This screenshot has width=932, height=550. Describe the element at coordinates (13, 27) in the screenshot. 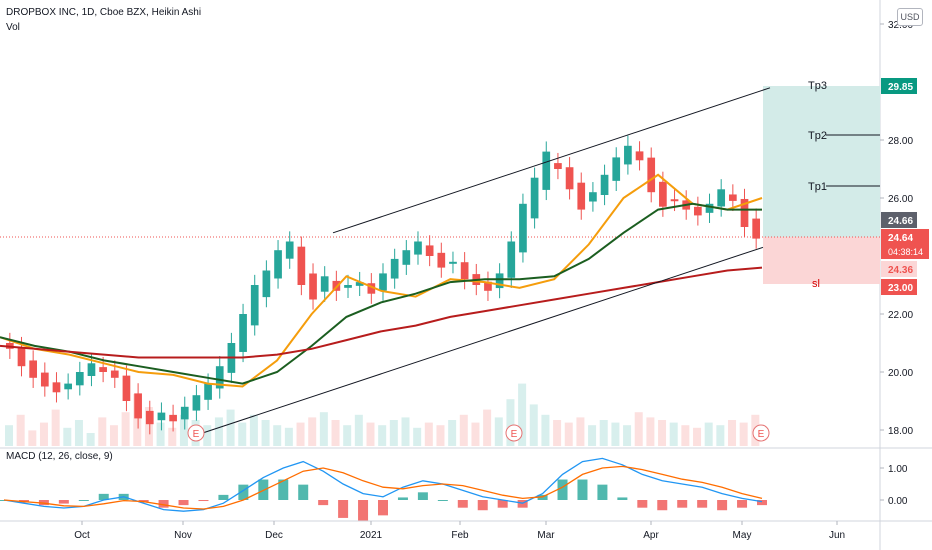

I see `volume-legend: Vol` at that location.